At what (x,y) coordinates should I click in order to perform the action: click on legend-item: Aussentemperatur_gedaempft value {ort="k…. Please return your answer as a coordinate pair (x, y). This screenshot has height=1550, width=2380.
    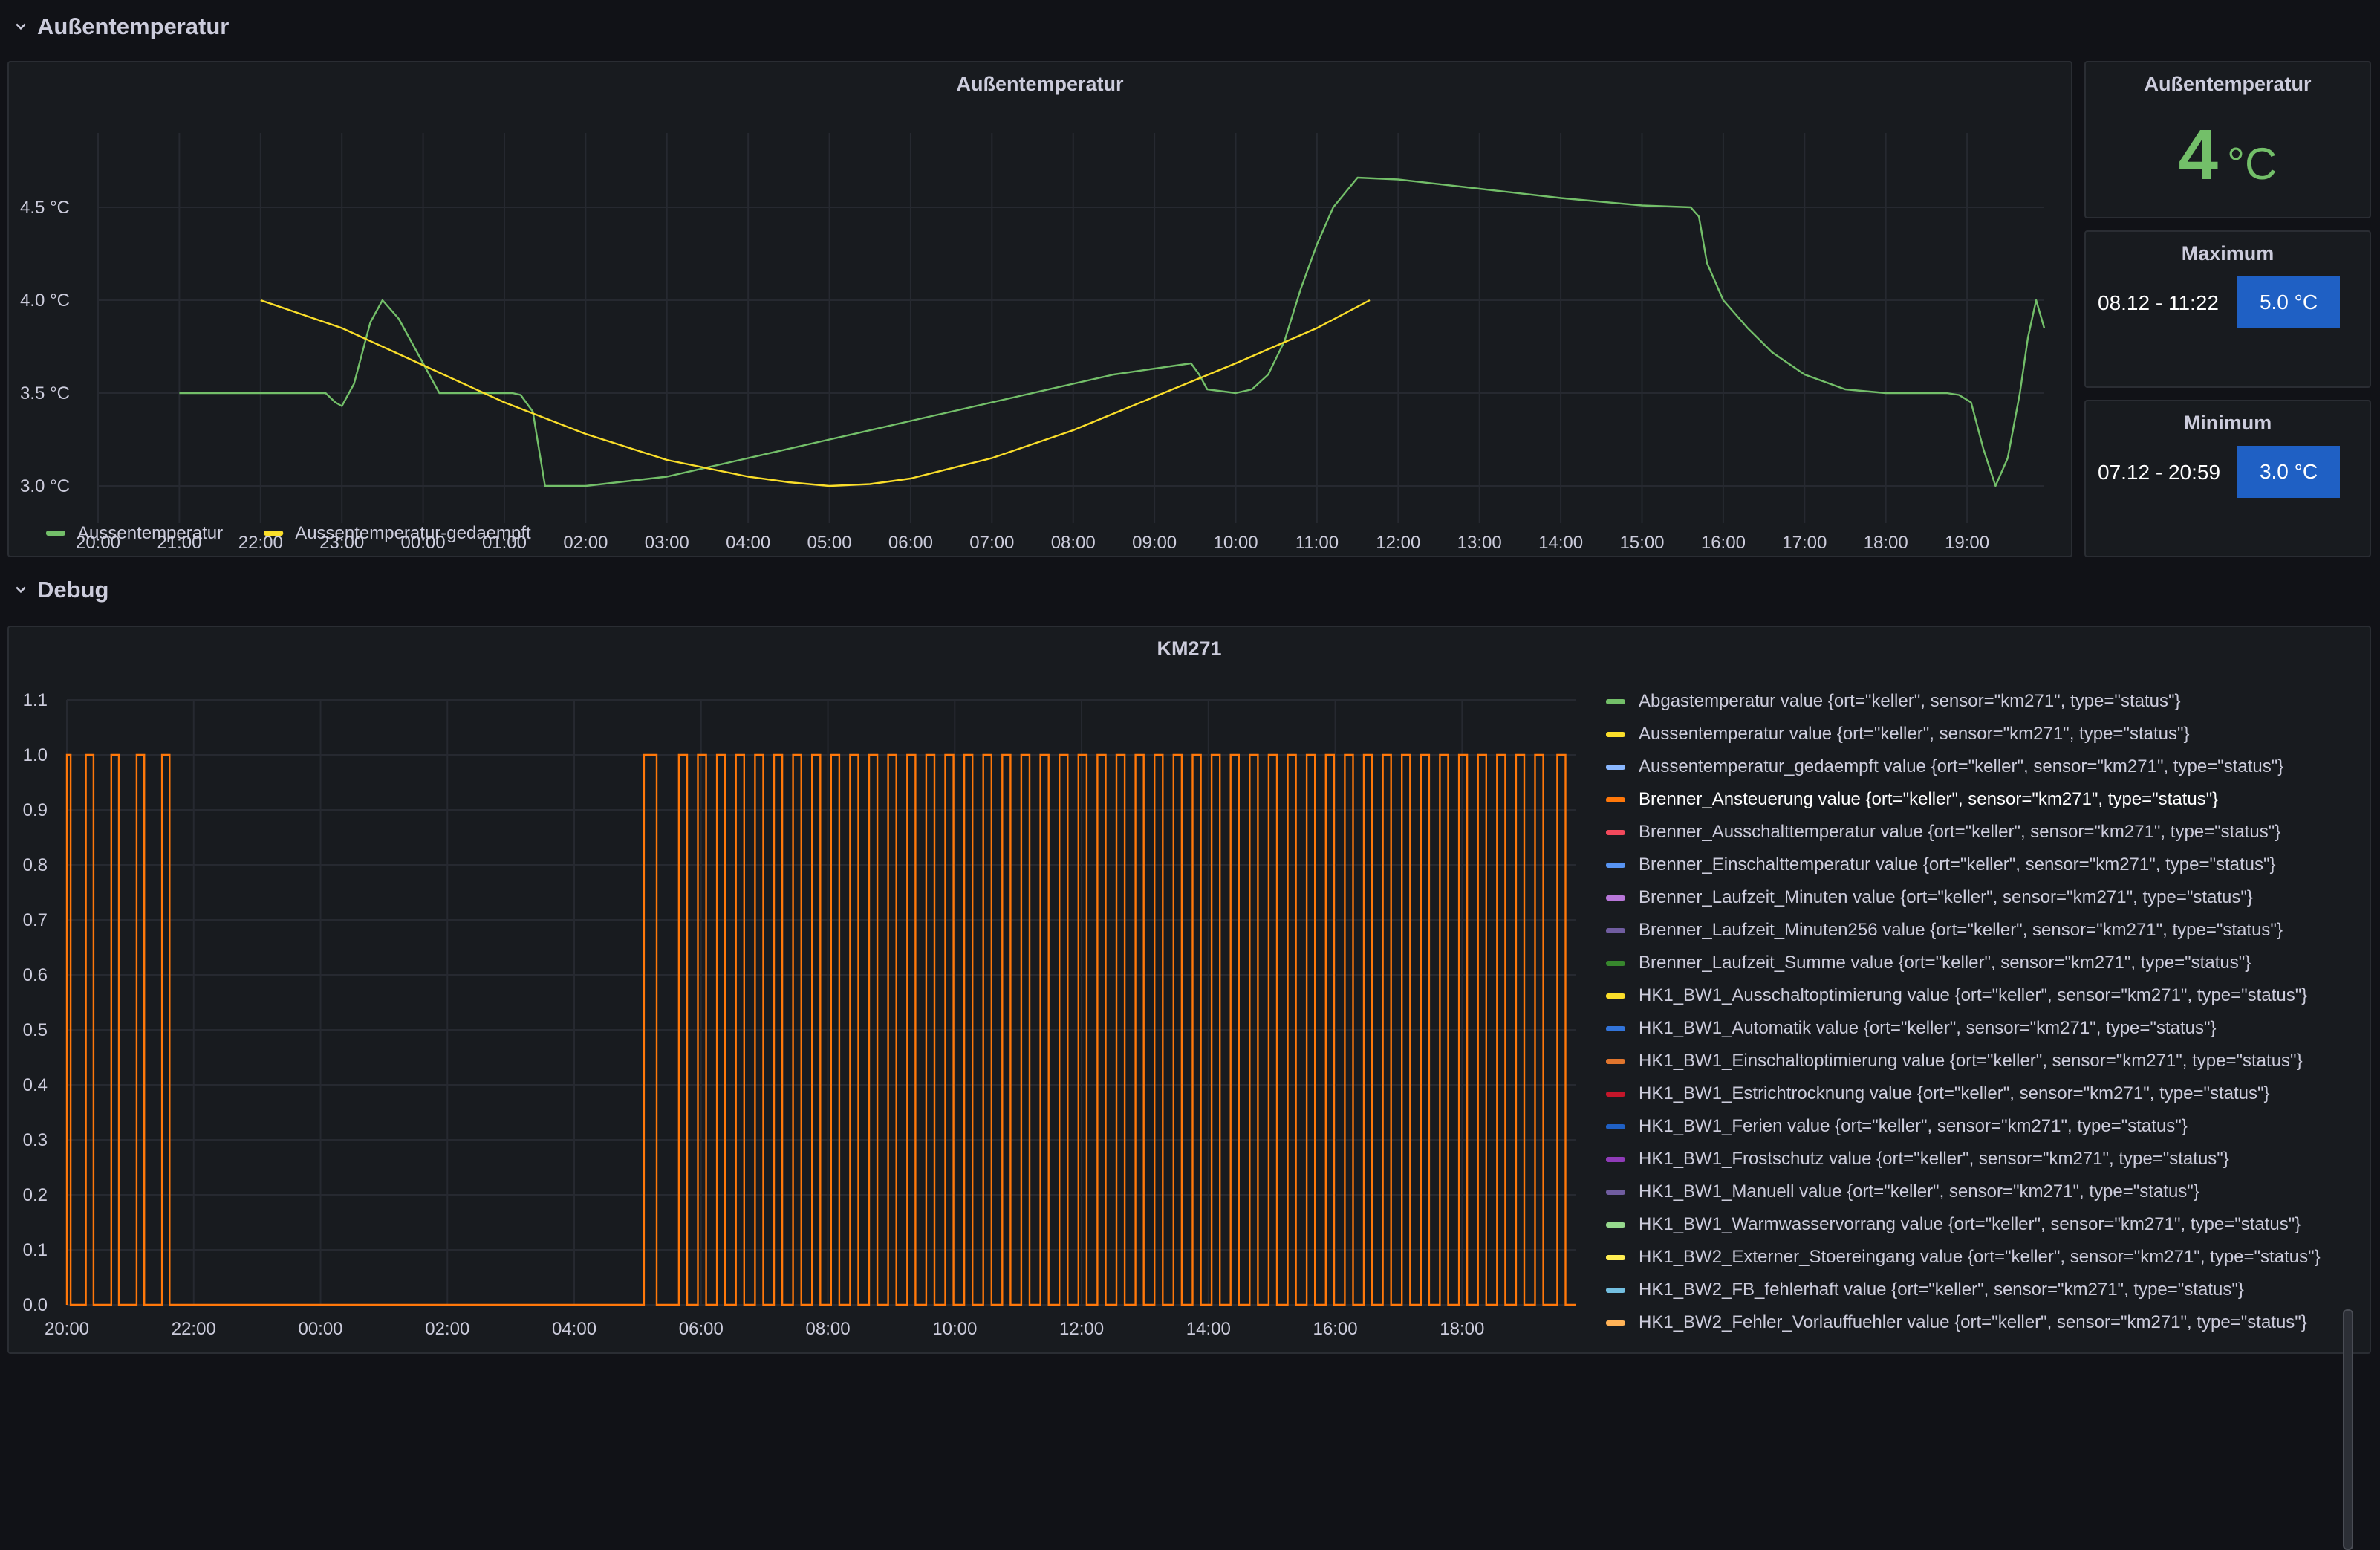
    Looking at the image, I should click on (1945, 766).